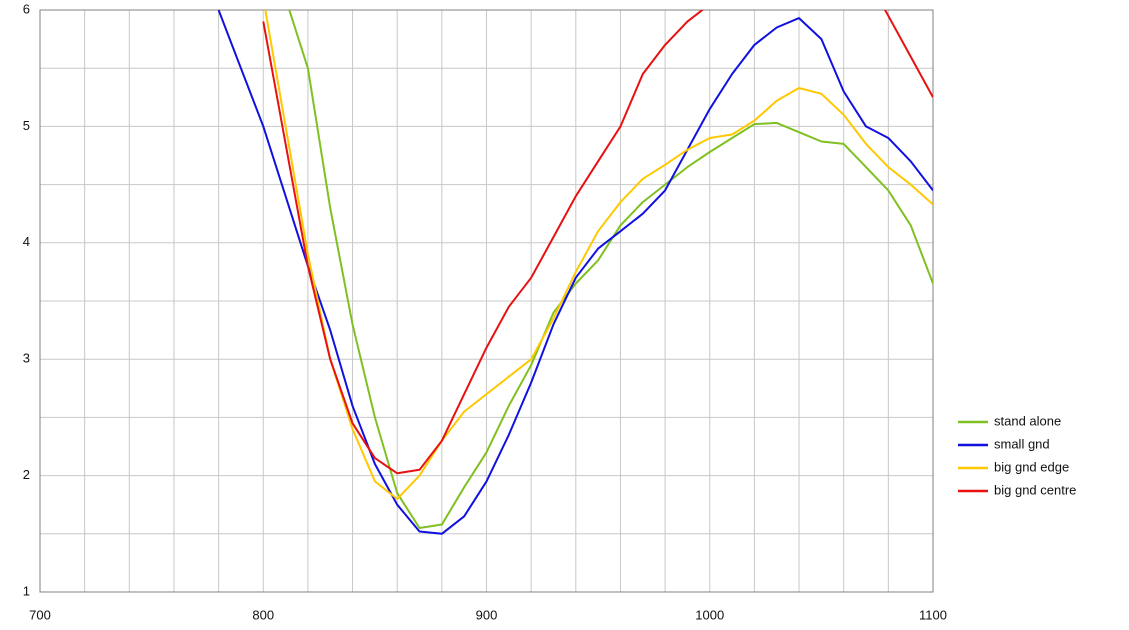  What do you see at coordinates (487, 614) in the screenshot?
I see `x-tick-label: 900` at bounding box center [487, 614].